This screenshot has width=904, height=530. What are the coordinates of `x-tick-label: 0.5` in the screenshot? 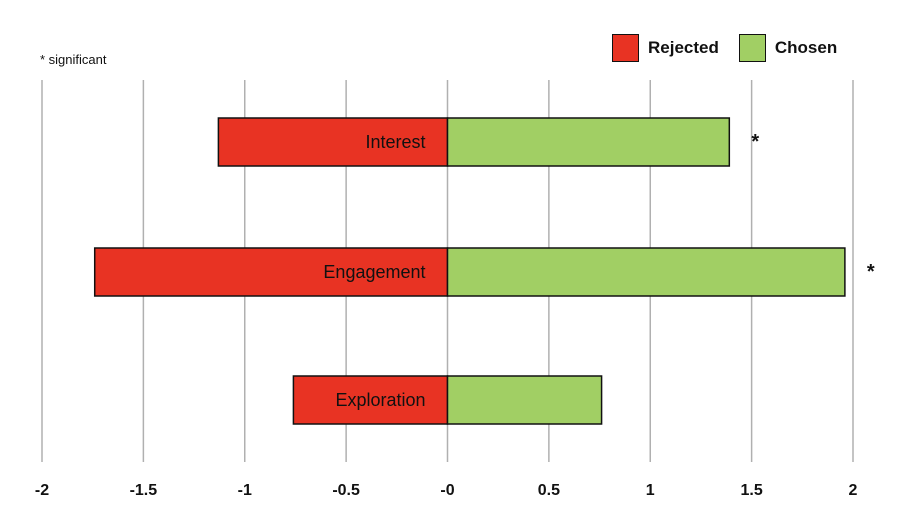 It's located at (549, 490).